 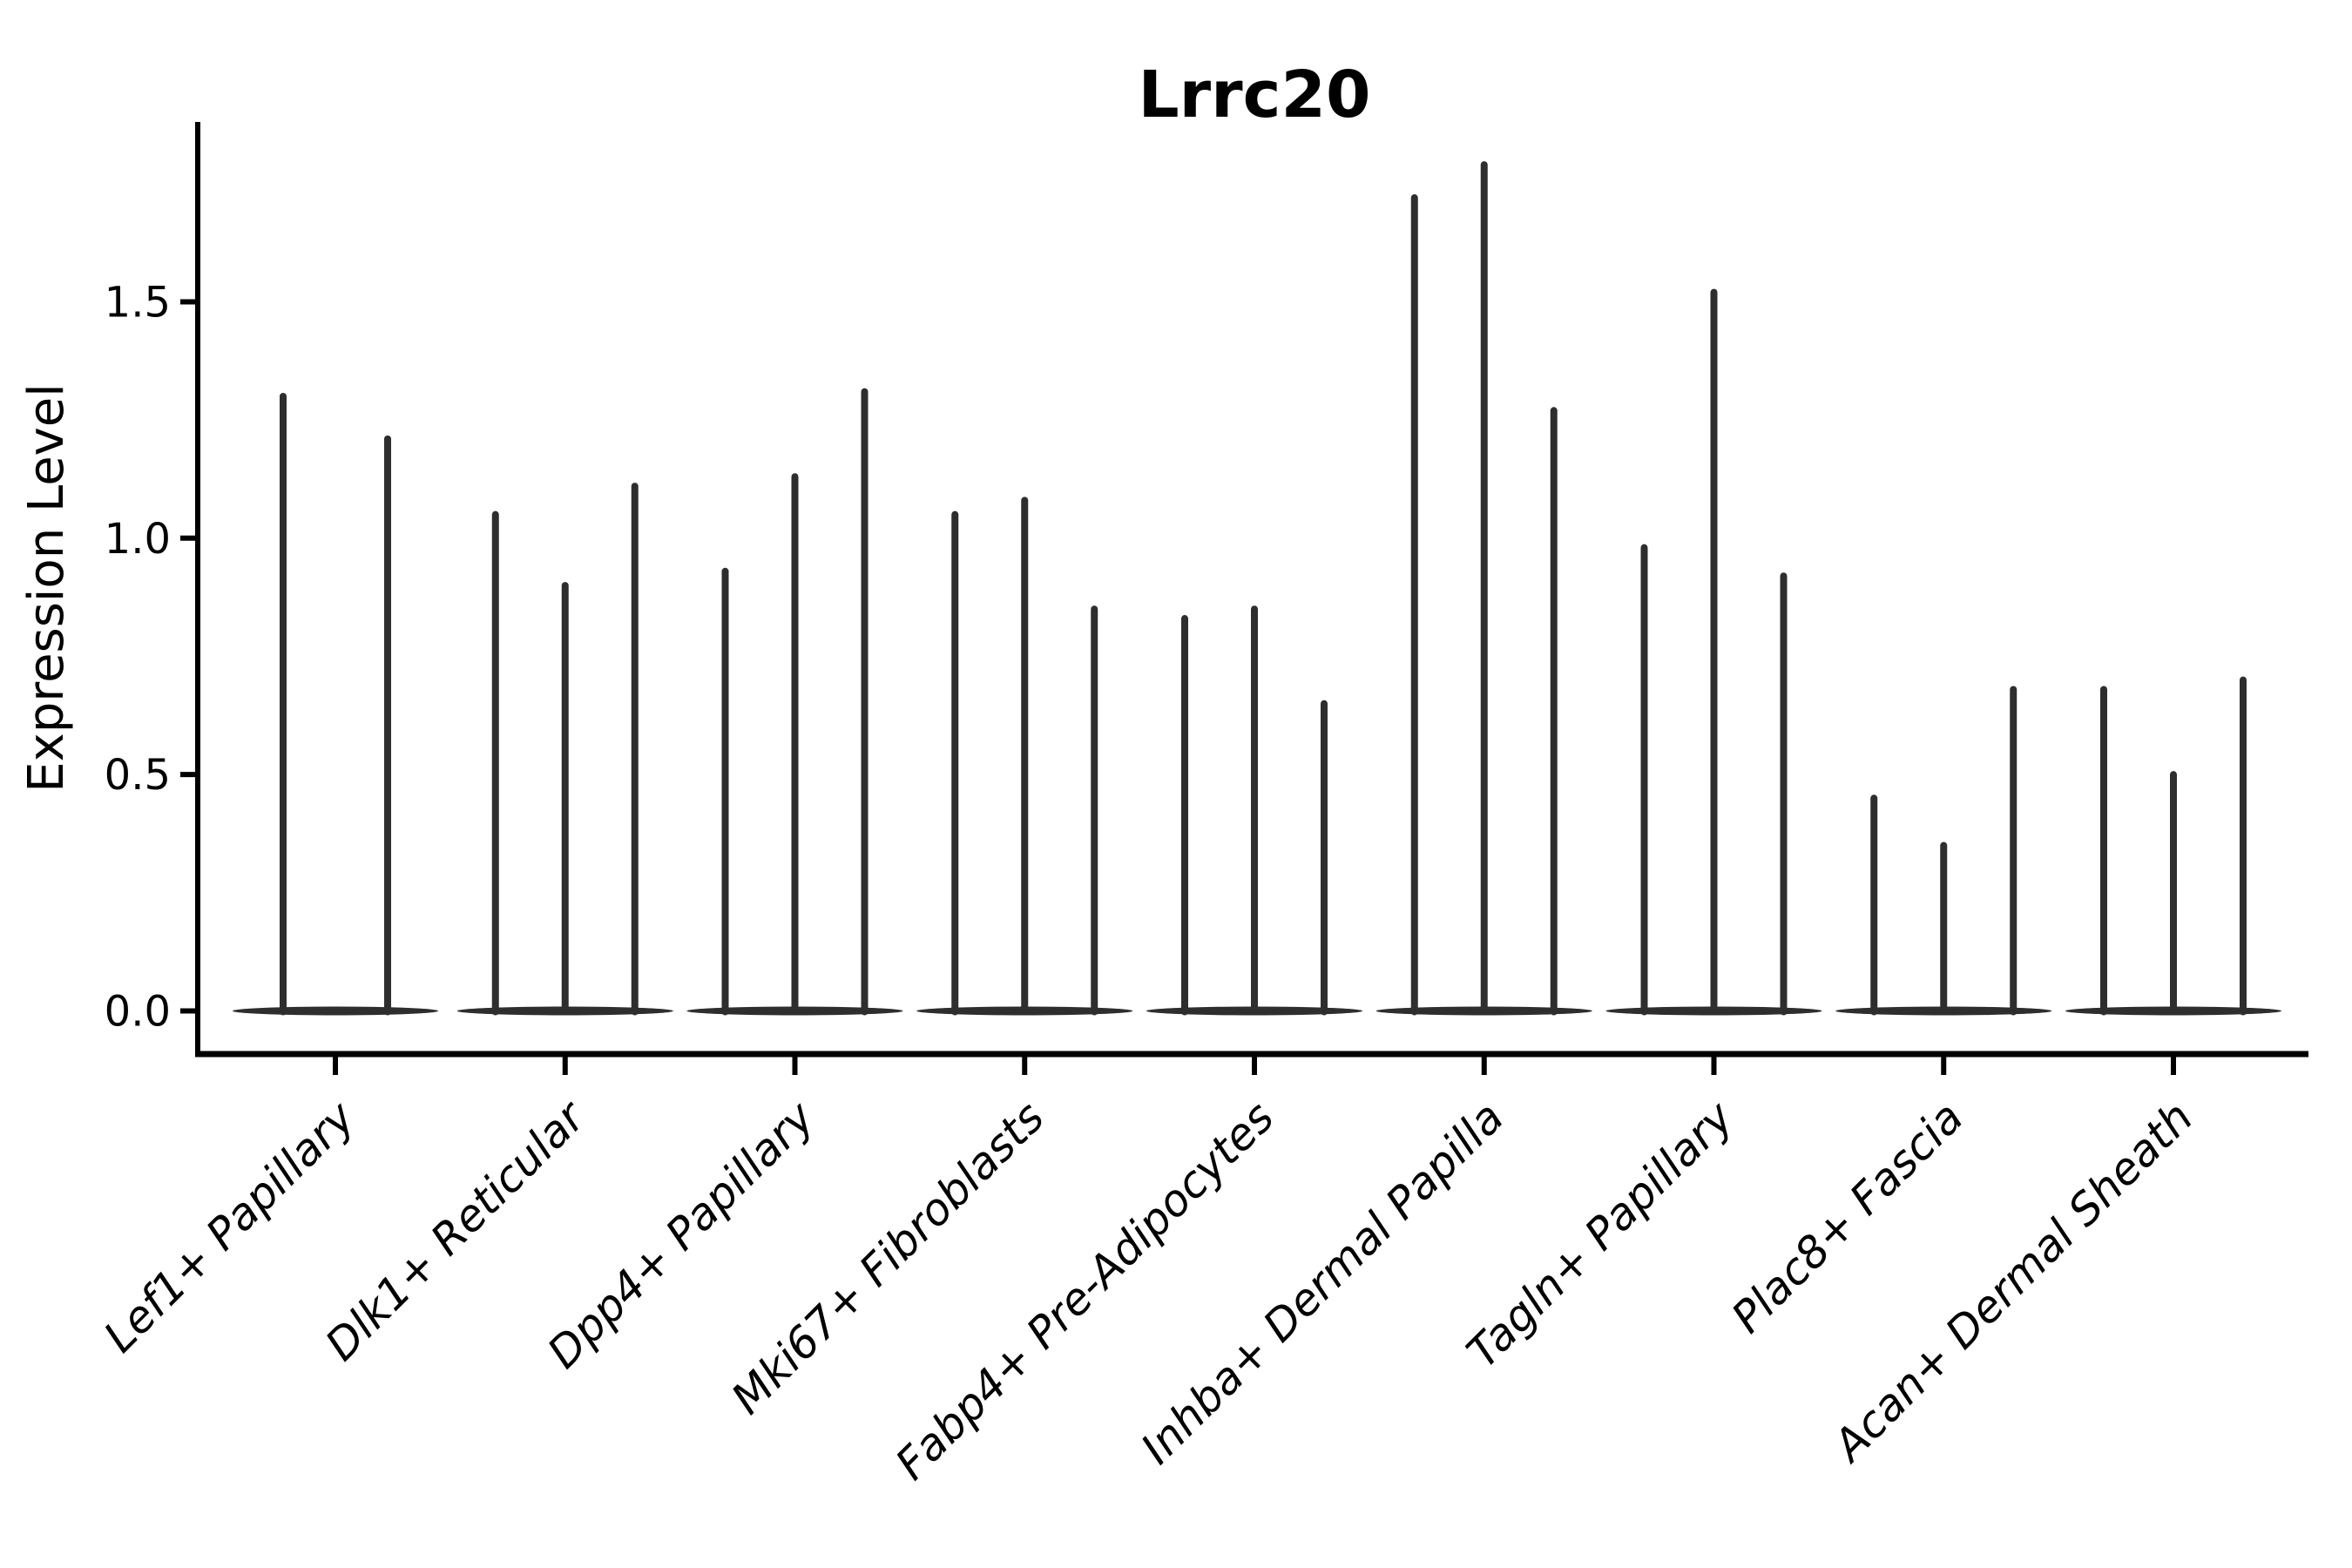 What do you see at coordinates (138, 302) in the screenshot?
I see `y-tick-label: 1.5` at bounding box center [138, 302].